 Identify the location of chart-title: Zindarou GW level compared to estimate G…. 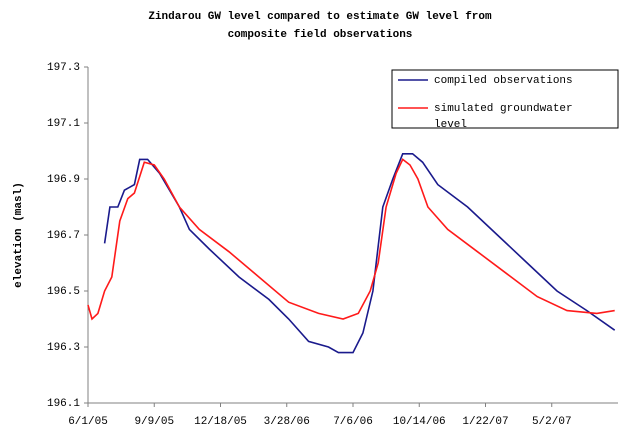
(320, 26).